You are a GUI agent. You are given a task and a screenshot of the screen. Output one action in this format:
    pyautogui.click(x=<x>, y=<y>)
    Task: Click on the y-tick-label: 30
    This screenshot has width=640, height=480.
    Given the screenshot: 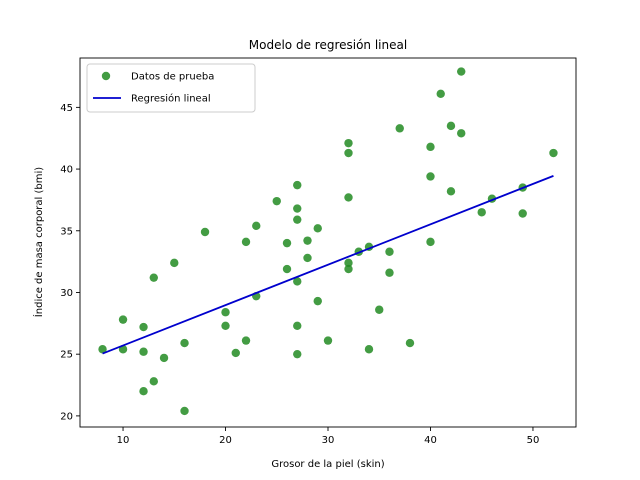 What is the action you would take?
    pyautogui.click(x=66, y=293)
    